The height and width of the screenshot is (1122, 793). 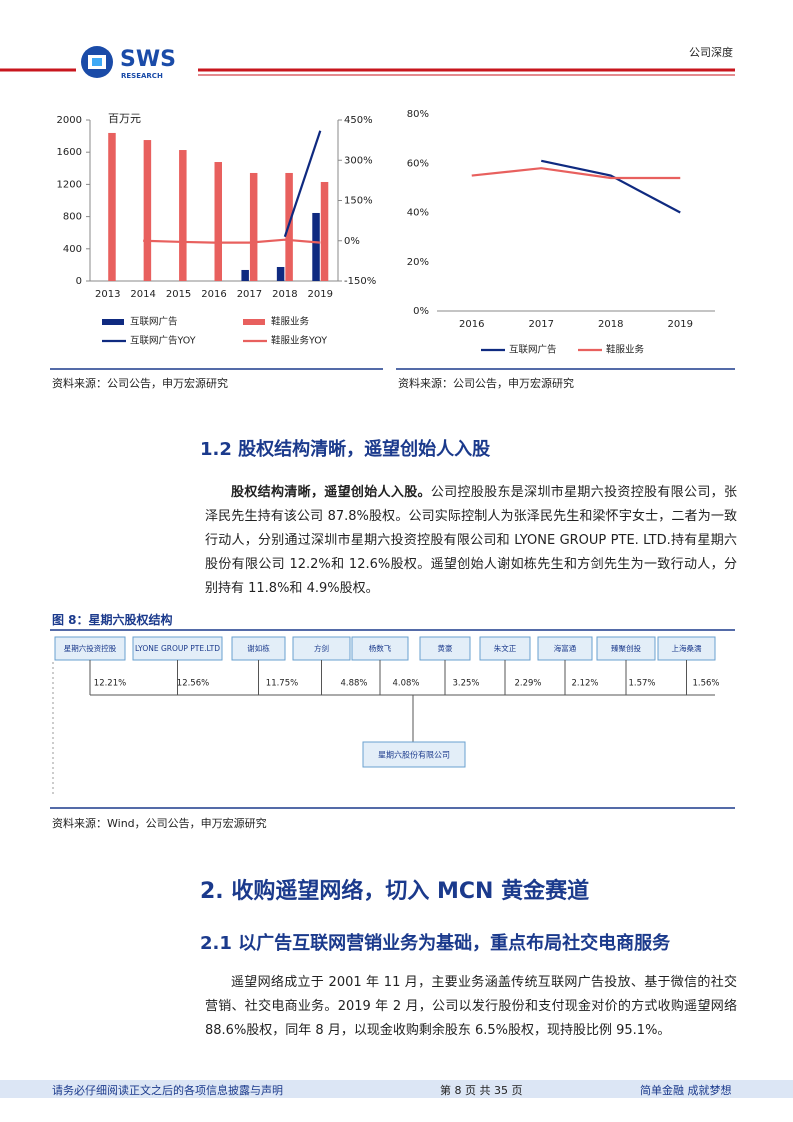 I want to click on y-tick-label: 1200, so click(x=69, y=184).